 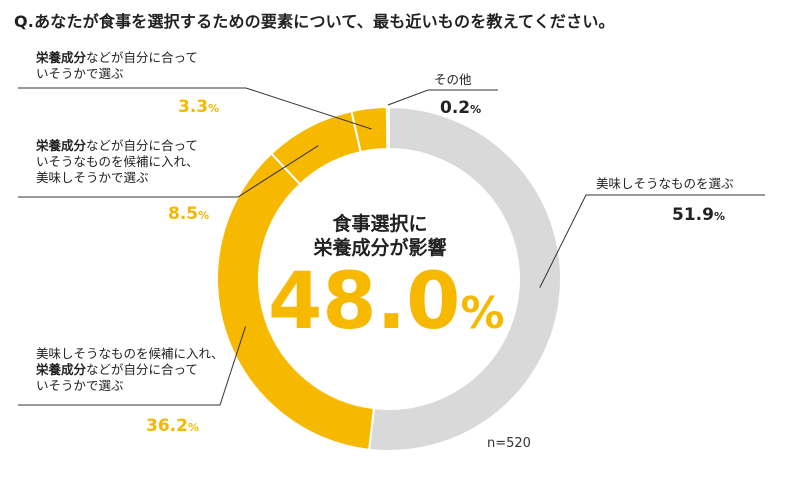 What do you see at coordinates (80, 73) in the screenshot?
I see `label-no-line2: いそうかで選ぶ` at bounding box center [80, 73].